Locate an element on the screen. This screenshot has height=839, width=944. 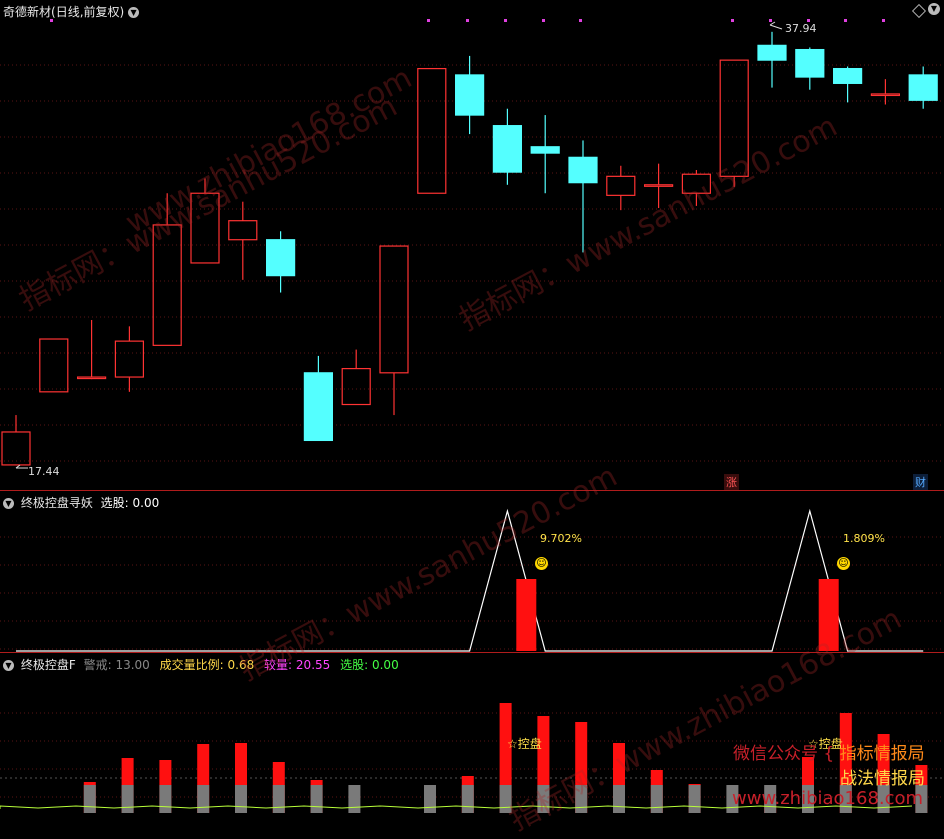
indicator-1-name: 终极控盘寻妖 is located at coordinates (56, 503).